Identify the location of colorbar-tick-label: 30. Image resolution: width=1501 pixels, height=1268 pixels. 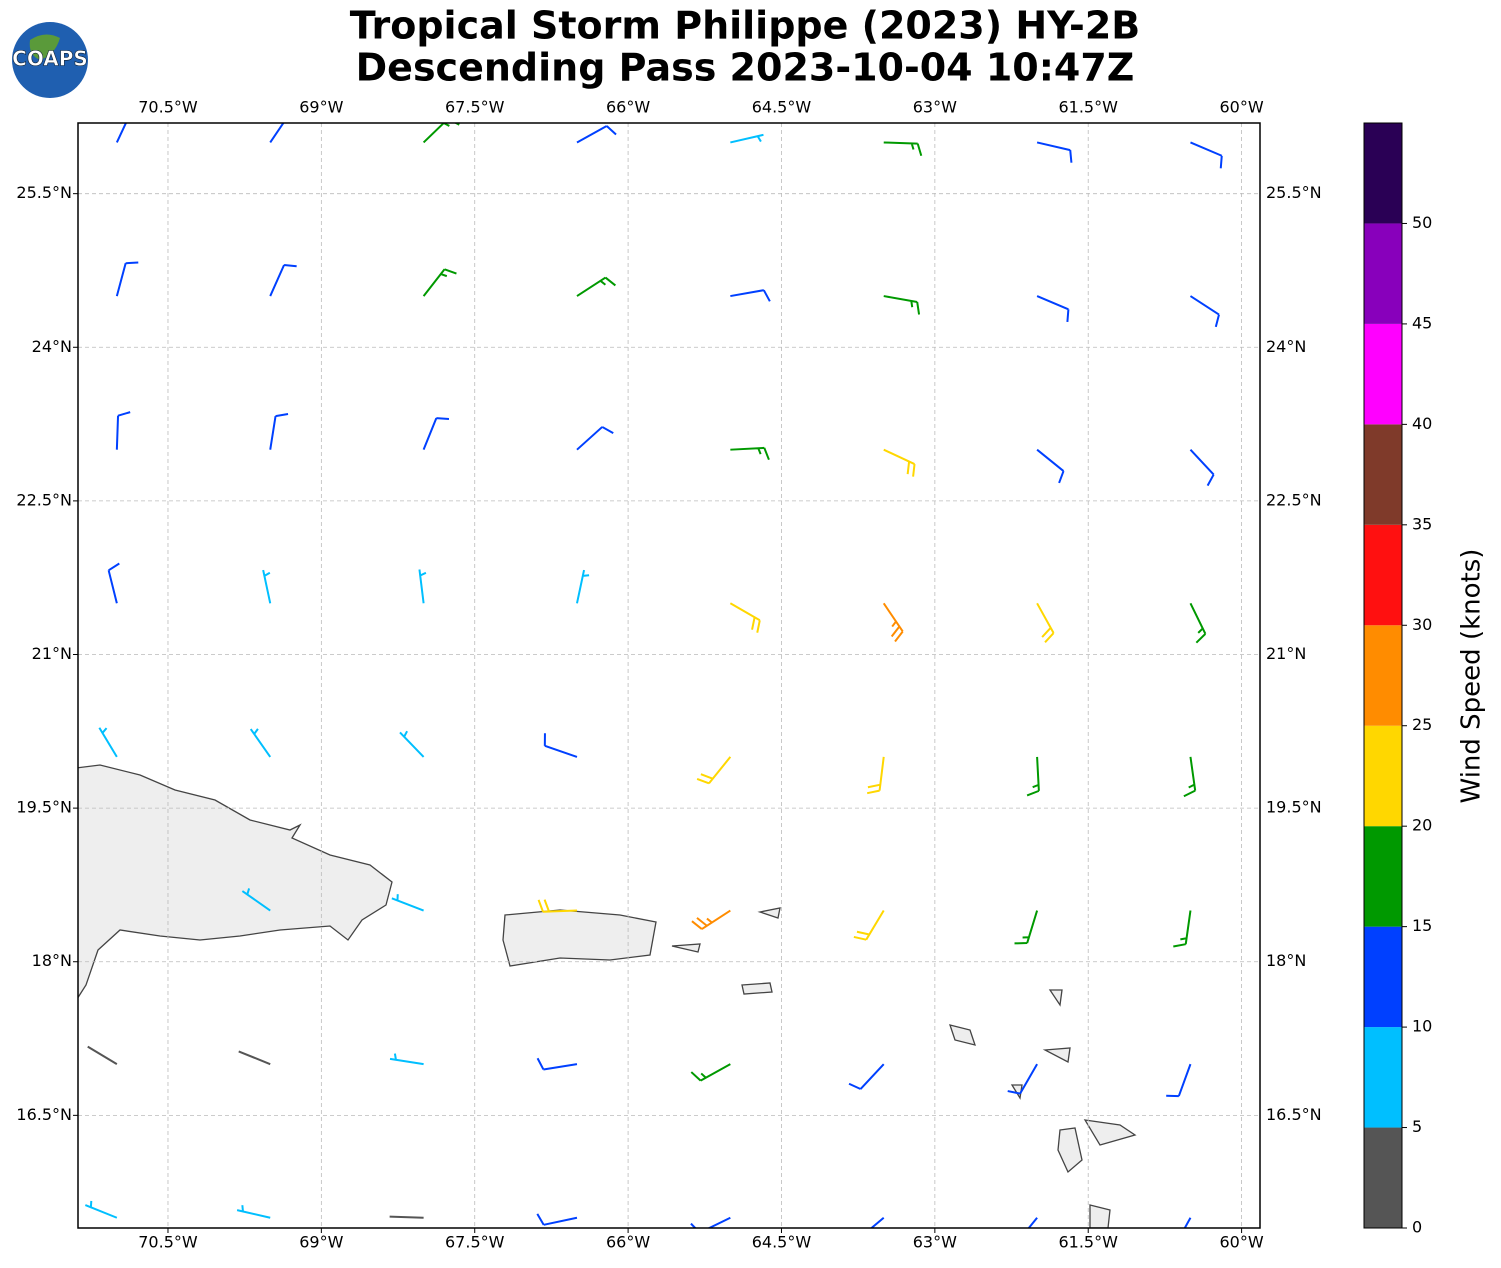
(1422, 624).